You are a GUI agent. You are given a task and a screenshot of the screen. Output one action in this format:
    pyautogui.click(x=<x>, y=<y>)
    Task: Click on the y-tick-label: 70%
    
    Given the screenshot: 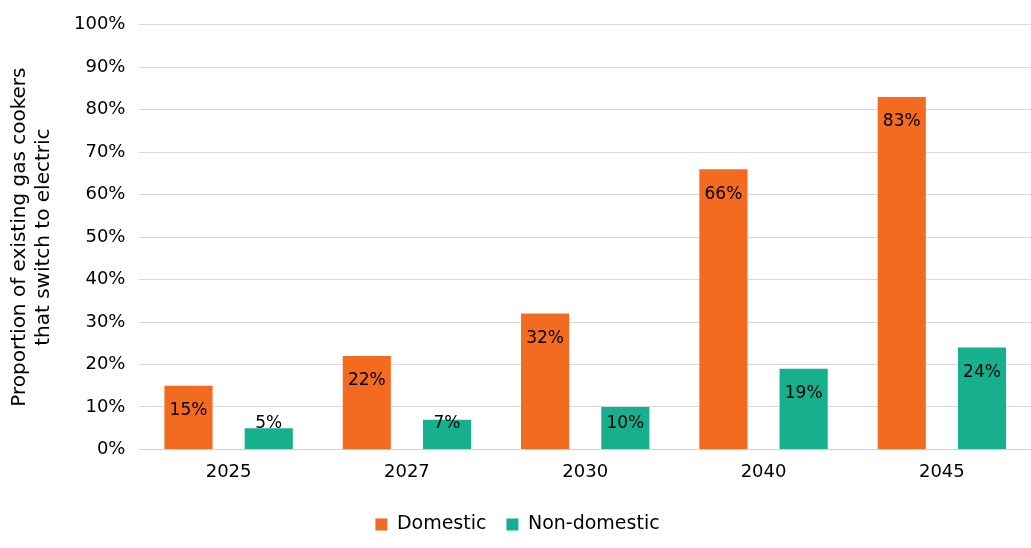 What is the action you would take?
    pyautogui.click(x=105, y=150)
    